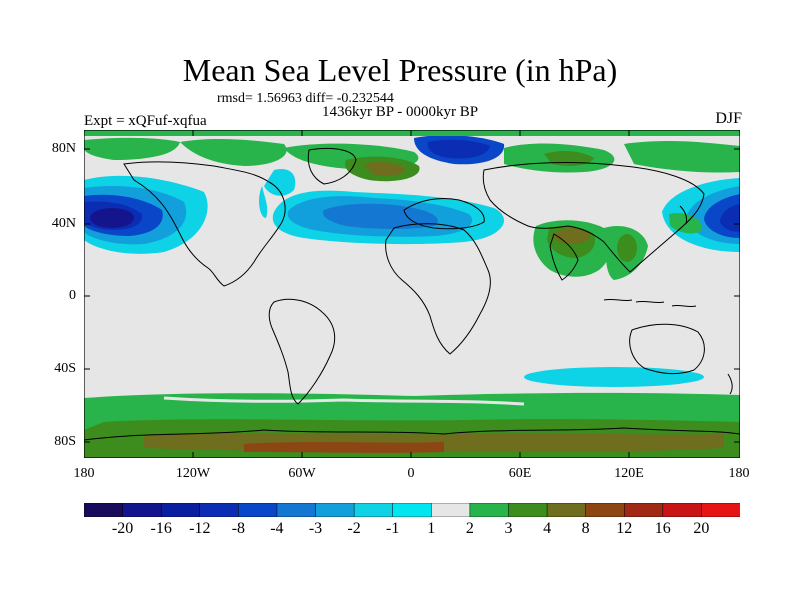  I want to click on x-tick-120e: 120E, so click(629, 473).